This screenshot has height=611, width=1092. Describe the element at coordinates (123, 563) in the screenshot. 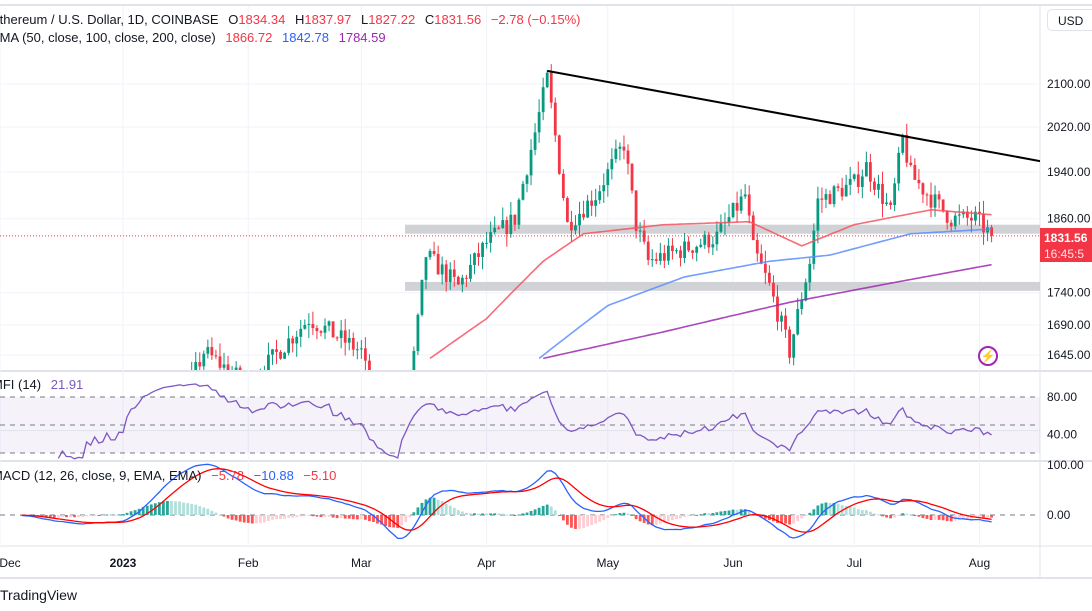

I see `time-tick-label: 2023` at that location.